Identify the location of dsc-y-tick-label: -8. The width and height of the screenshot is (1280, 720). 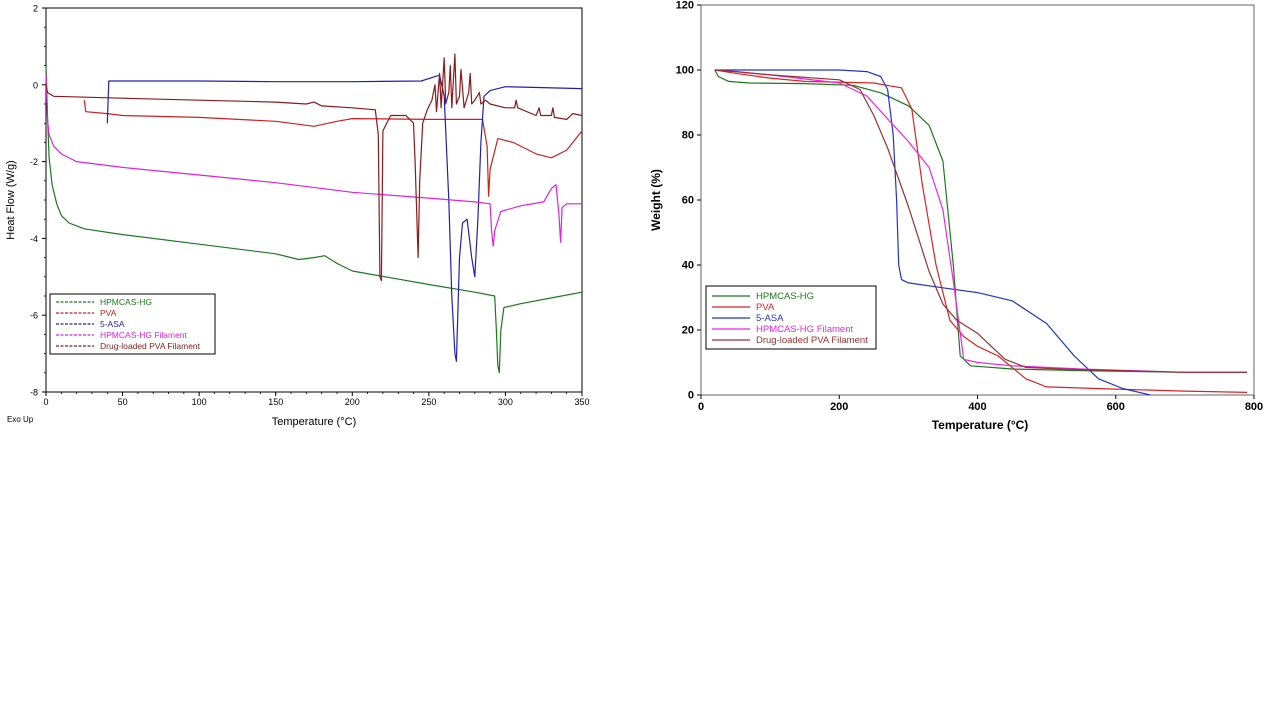
(34, 393).